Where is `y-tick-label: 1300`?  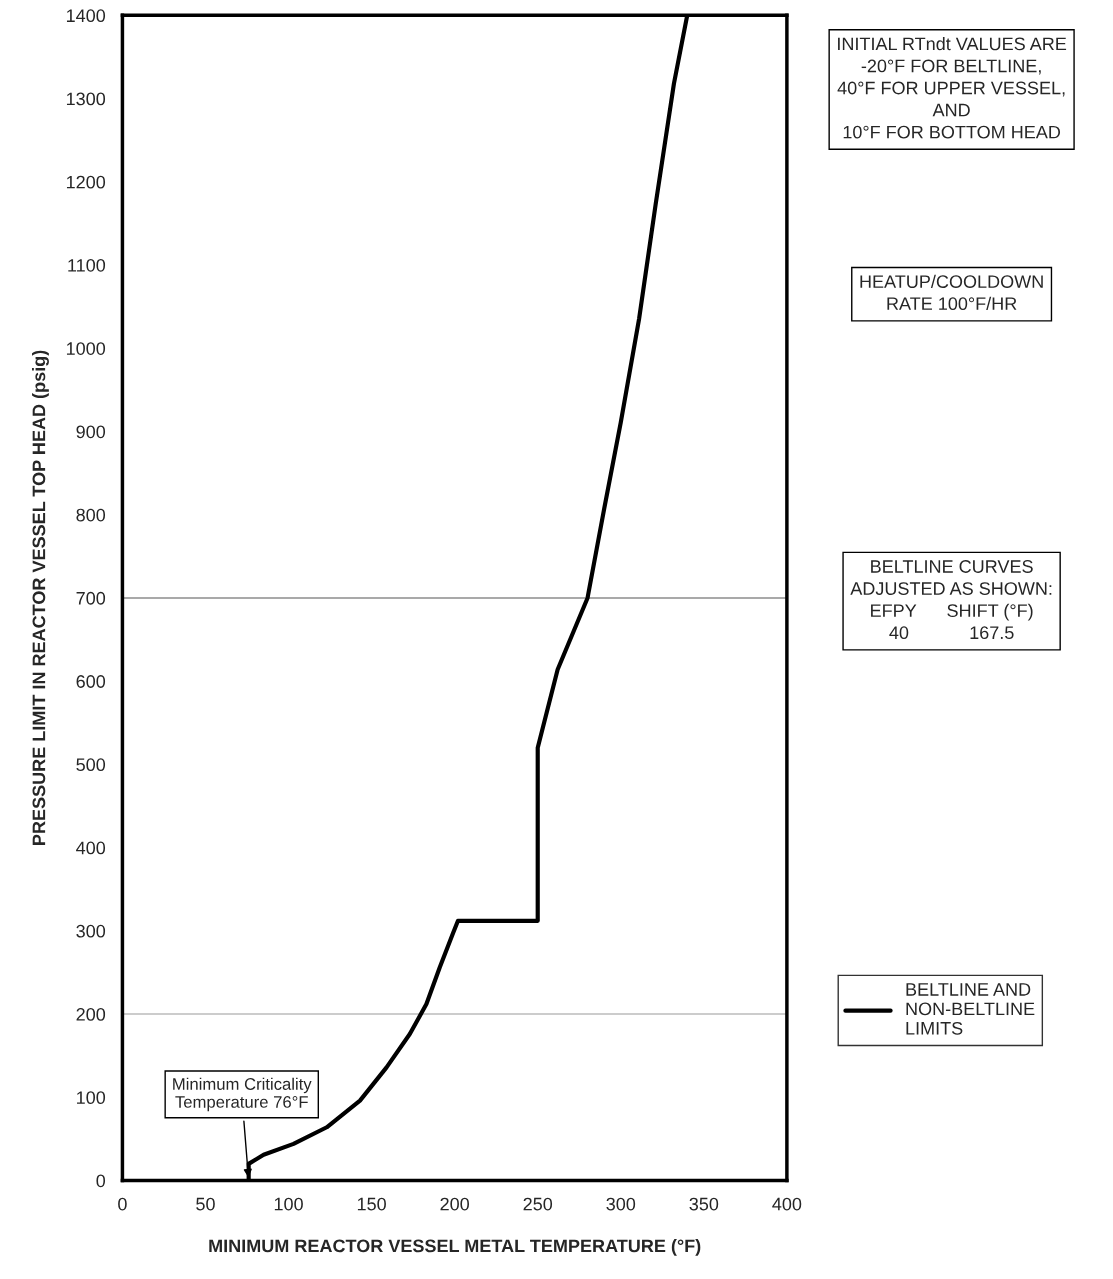 y-tick-label: 1300 is located at coordinates (86, 99).